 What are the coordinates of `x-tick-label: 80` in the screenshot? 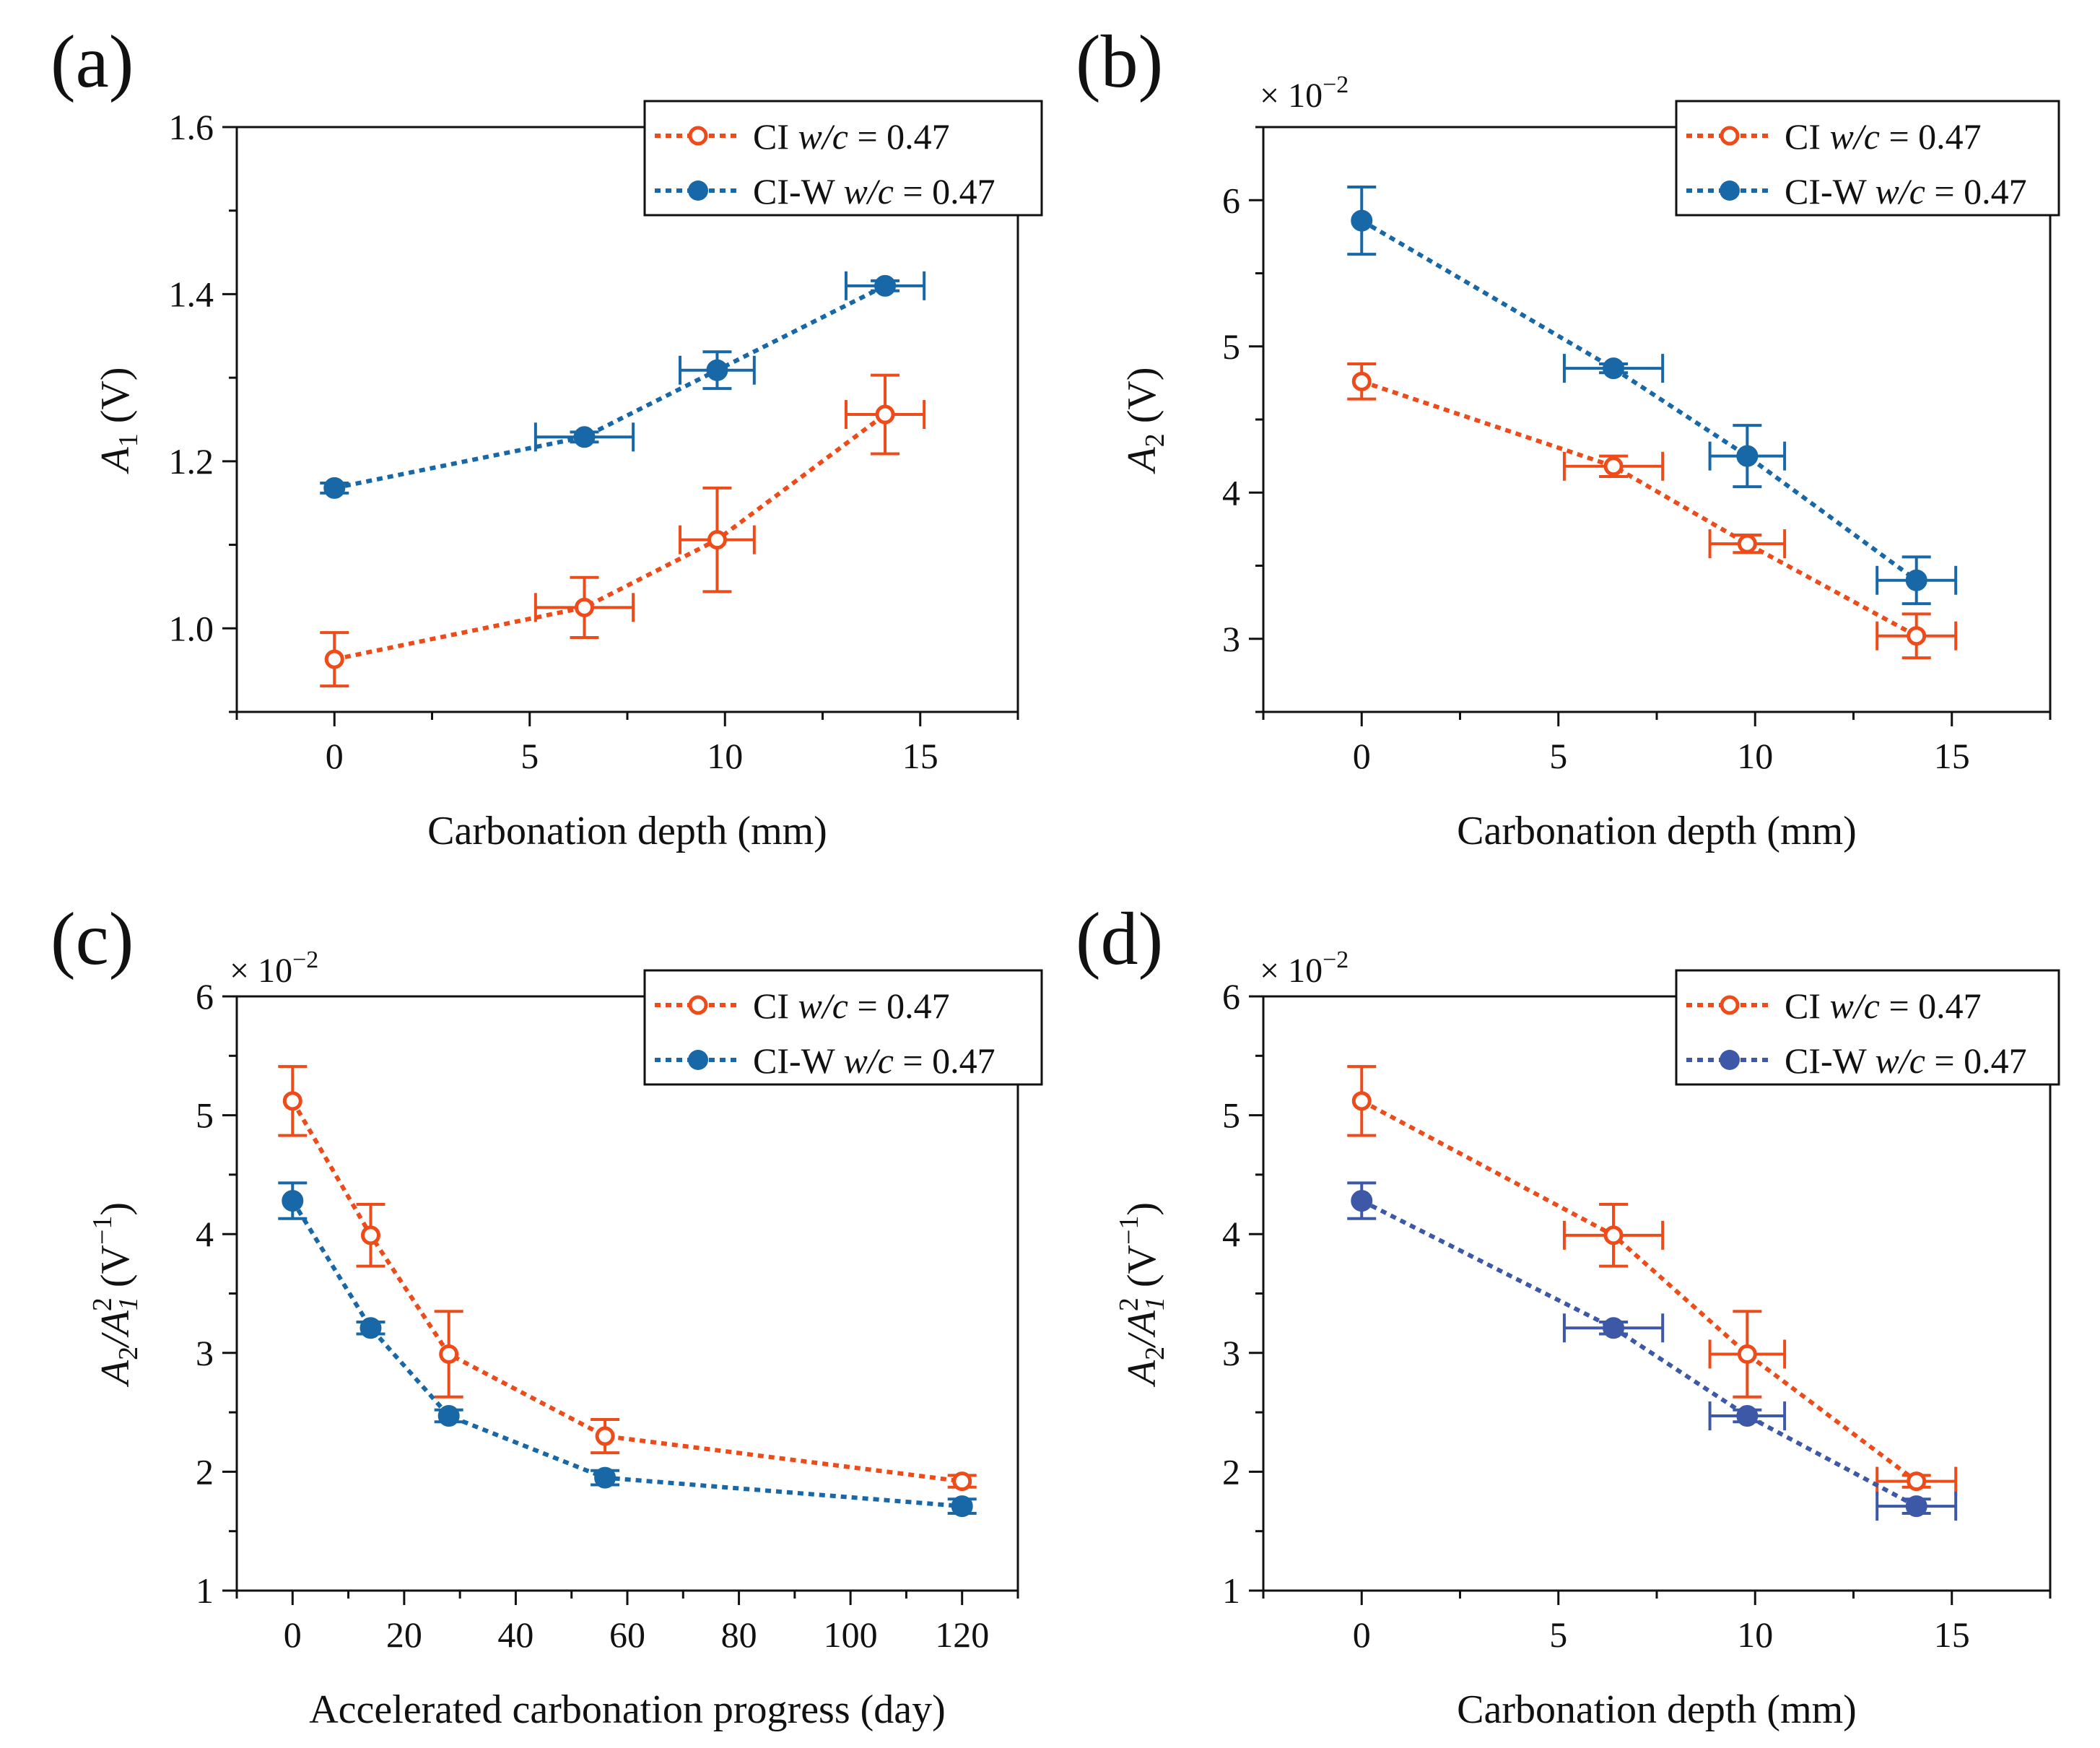 It's located at (739, 1634).